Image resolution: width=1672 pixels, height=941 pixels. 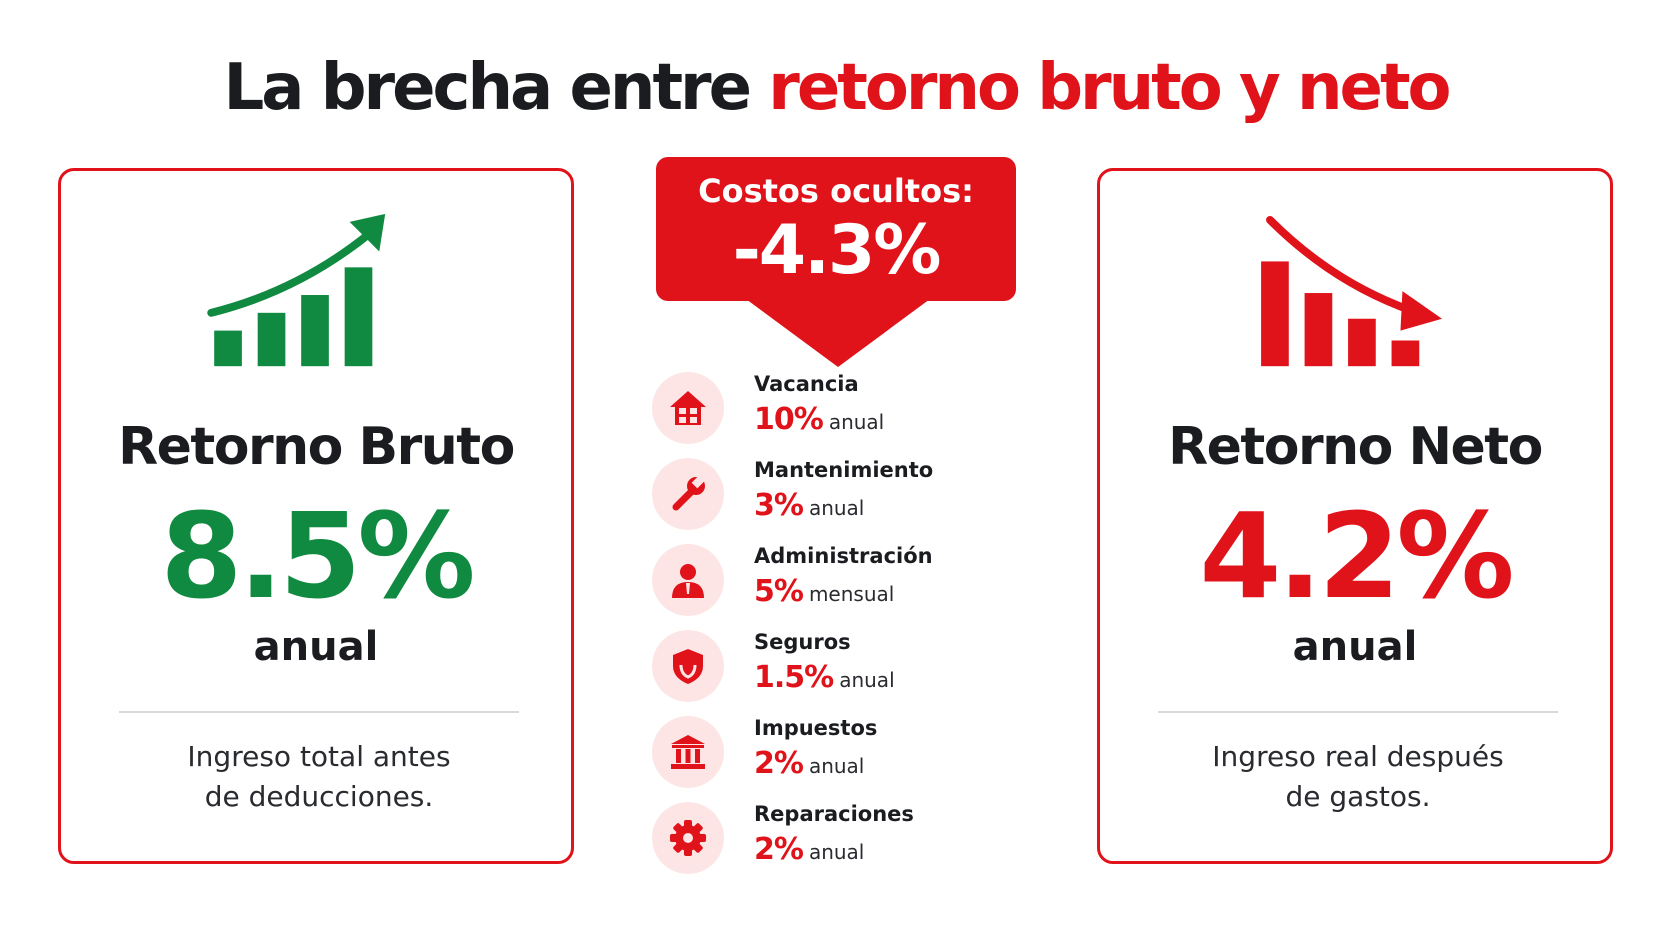 What do you see at coordinates (806, 384) in the screenshot?
I see `cost-name: Vacancia` at bounding box center [806, 384].